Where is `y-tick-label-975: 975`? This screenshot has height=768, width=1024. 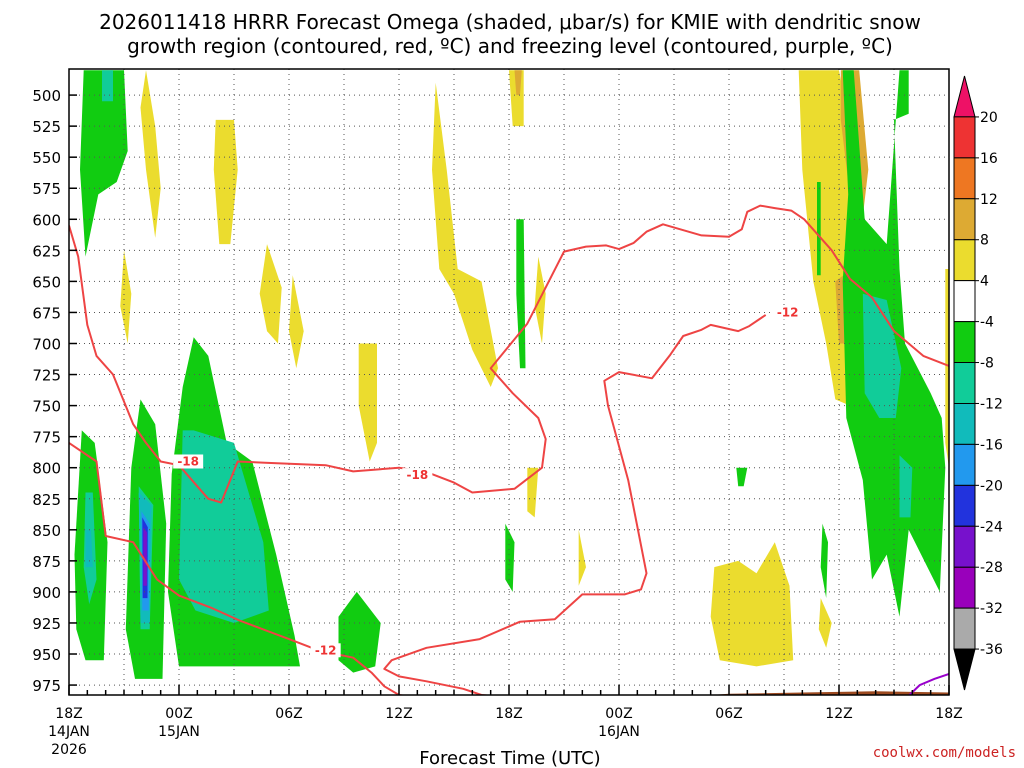 y-tick-label-975: 975 is located at coordinates (46, 686).